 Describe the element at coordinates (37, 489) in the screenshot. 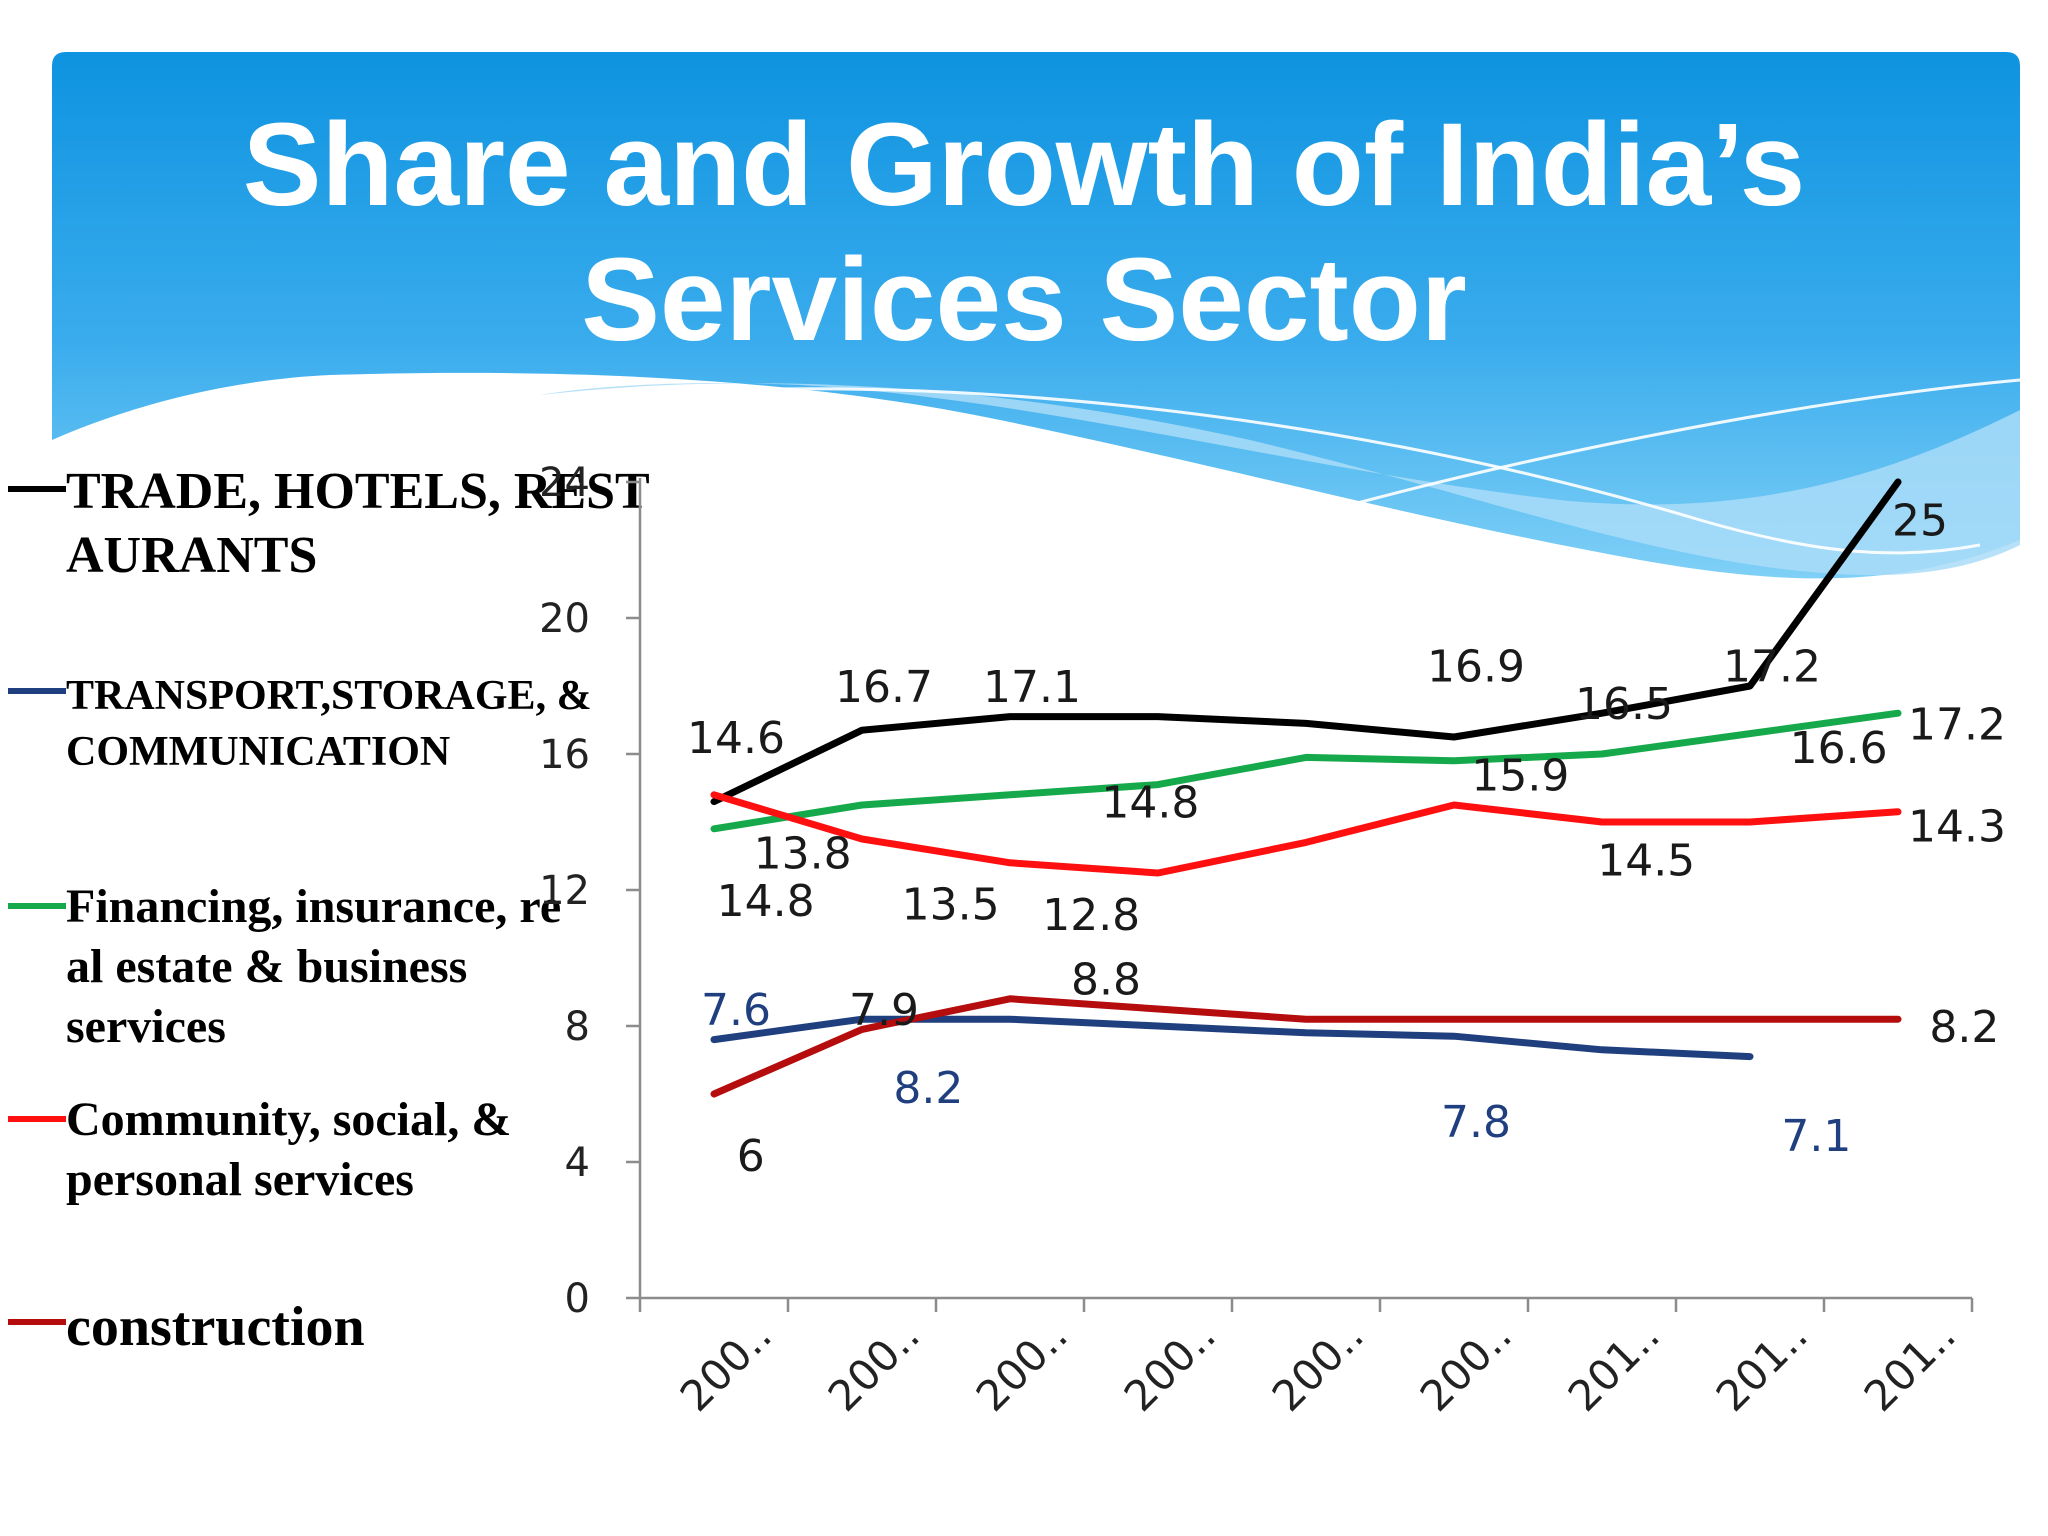

I see `legend-swatch-trade` at that location.